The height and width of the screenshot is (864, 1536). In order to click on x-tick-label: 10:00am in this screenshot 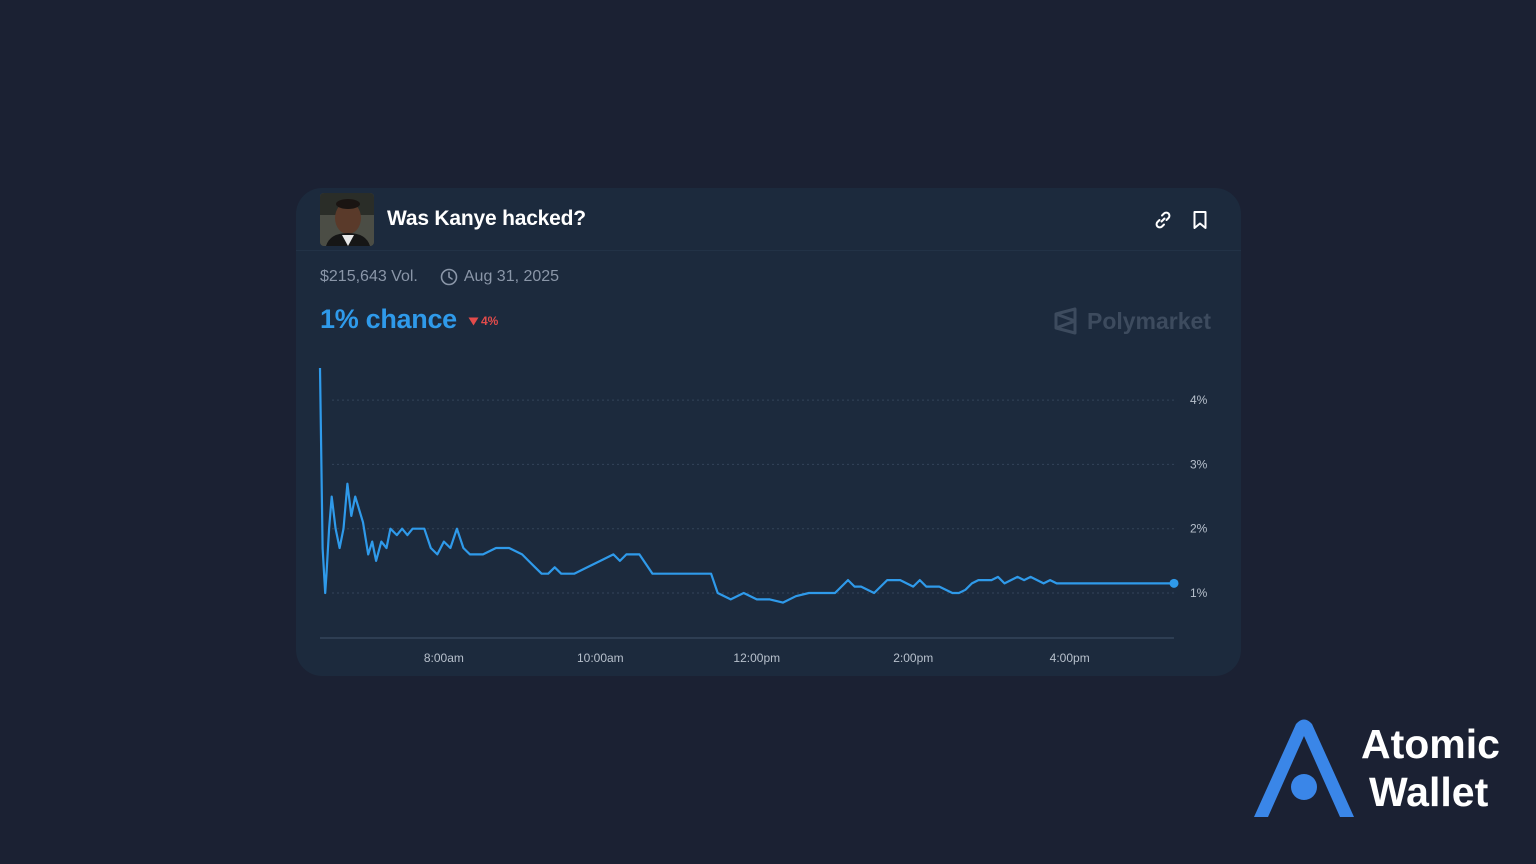, I will do `click(600, 658)`.